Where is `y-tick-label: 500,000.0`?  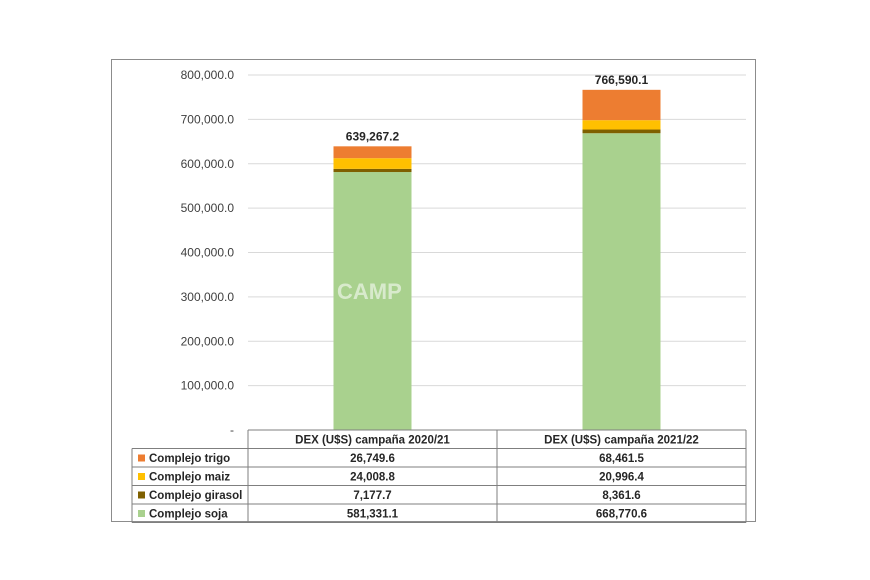 y-tick-label: 500,000.0 is located at coordinates (208, 208).